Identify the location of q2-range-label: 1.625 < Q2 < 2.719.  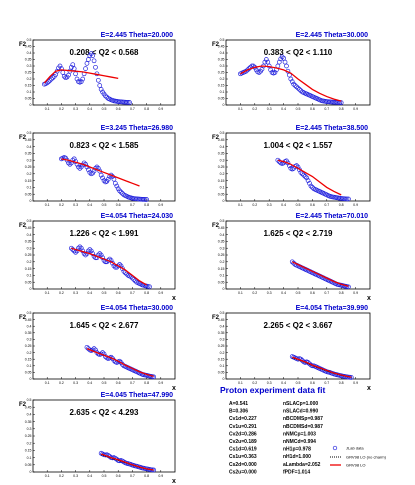
(298, 233).